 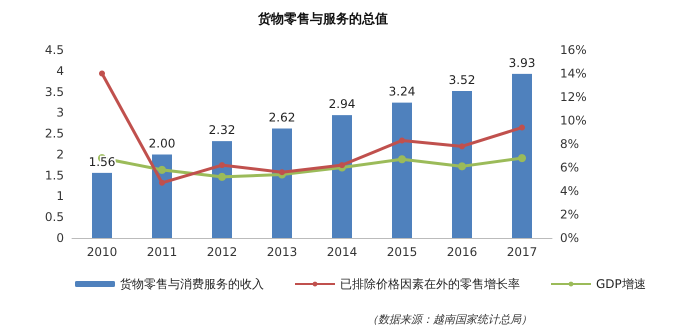 I want to click on y2-tick-label: 2%, so click(x=570, y=215).